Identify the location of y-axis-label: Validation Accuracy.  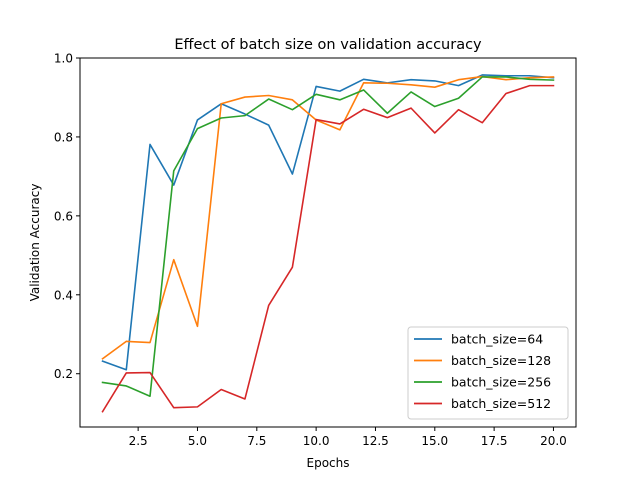
(35, 243).